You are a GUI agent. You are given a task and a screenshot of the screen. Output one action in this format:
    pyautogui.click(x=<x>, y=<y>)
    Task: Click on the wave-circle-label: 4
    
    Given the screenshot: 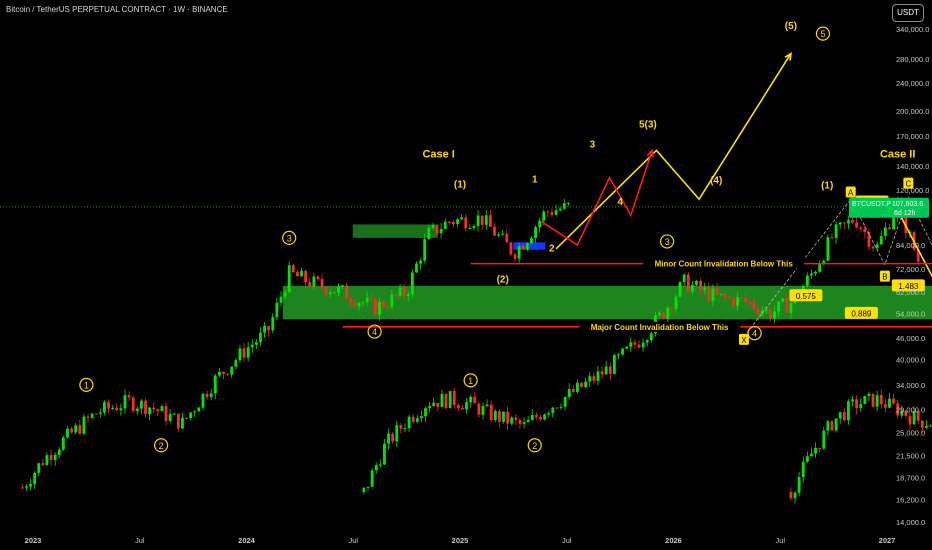 What is the action you would take?
    pyautogui.click(x=374, y=332)
    